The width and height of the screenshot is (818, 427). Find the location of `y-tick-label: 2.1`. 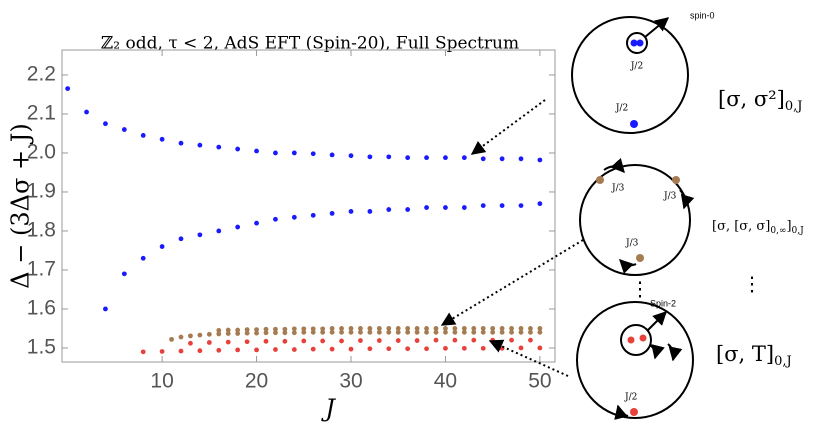

y-tick-label: 2.1 is located at coordinates (41, 113).